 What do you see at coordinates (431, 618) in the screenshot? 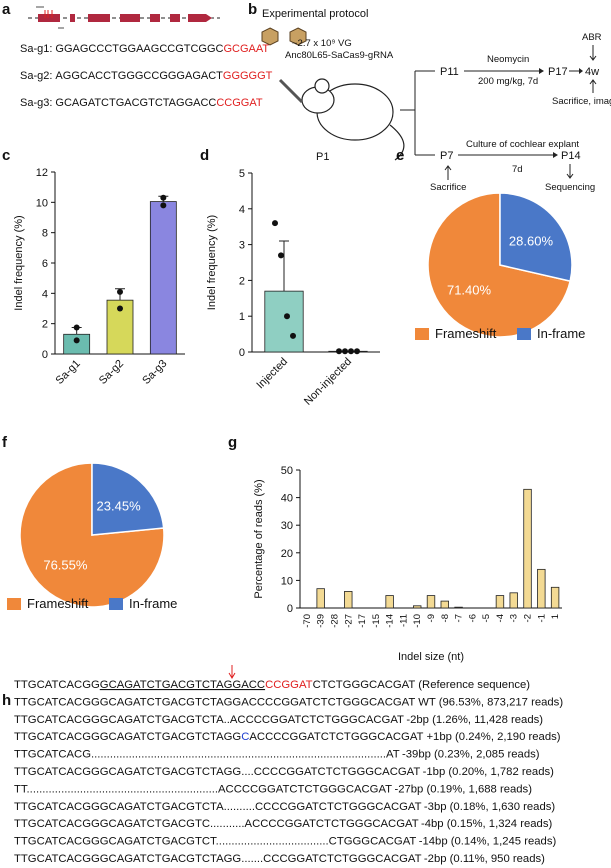
I see `x-tick-label: -9` at bounding box center [431, 618].